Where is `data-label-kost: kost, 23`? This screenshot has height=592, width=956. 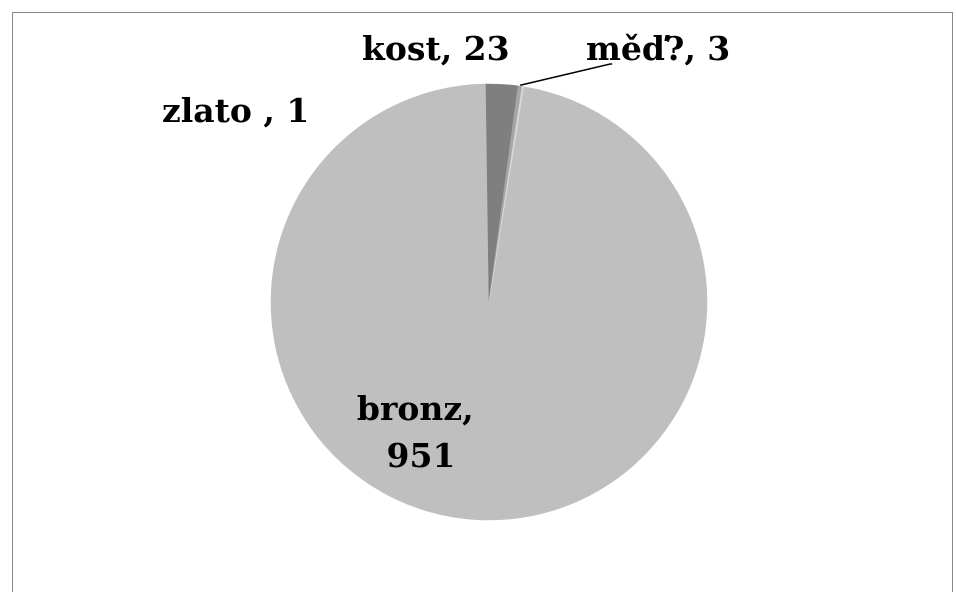
data-label-kost: kost, 23 is located at coordinates (436, 48).